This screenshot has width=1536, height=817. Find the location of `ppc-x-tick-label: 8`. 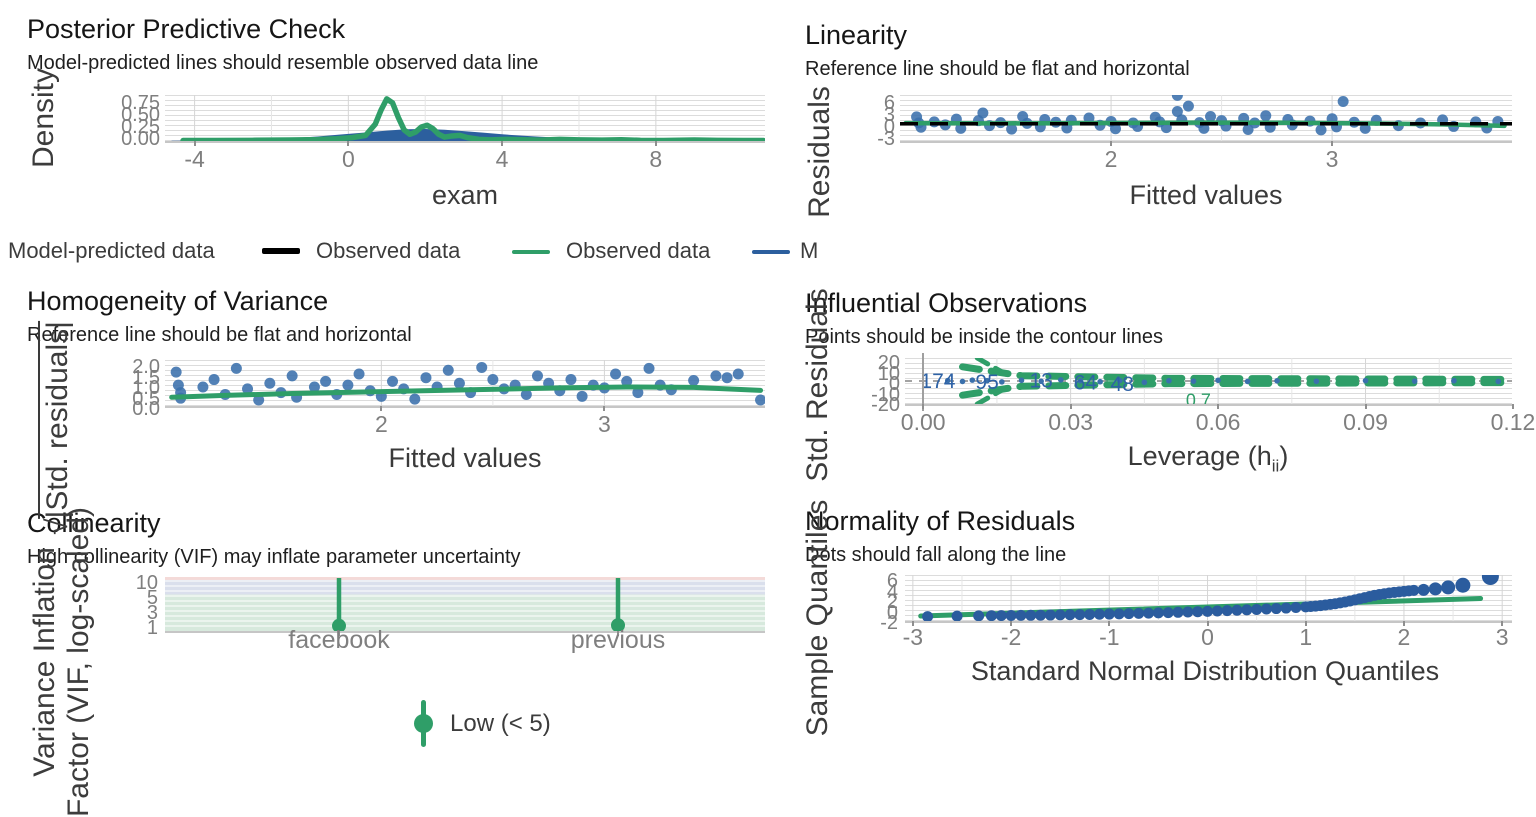

ppc-x-tick-label: 8 is located at coordinates (656, 159).